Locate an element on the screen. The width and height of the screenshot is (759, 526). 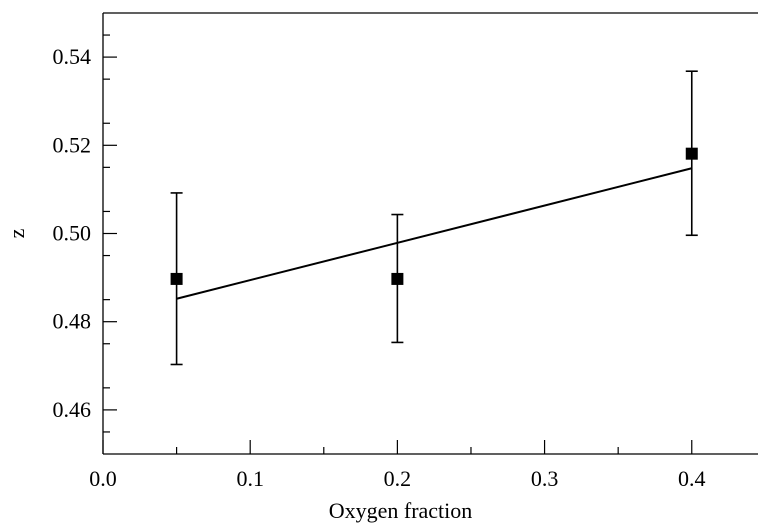
x-tick-label: 0.4 is located at coordinates (692, 478).